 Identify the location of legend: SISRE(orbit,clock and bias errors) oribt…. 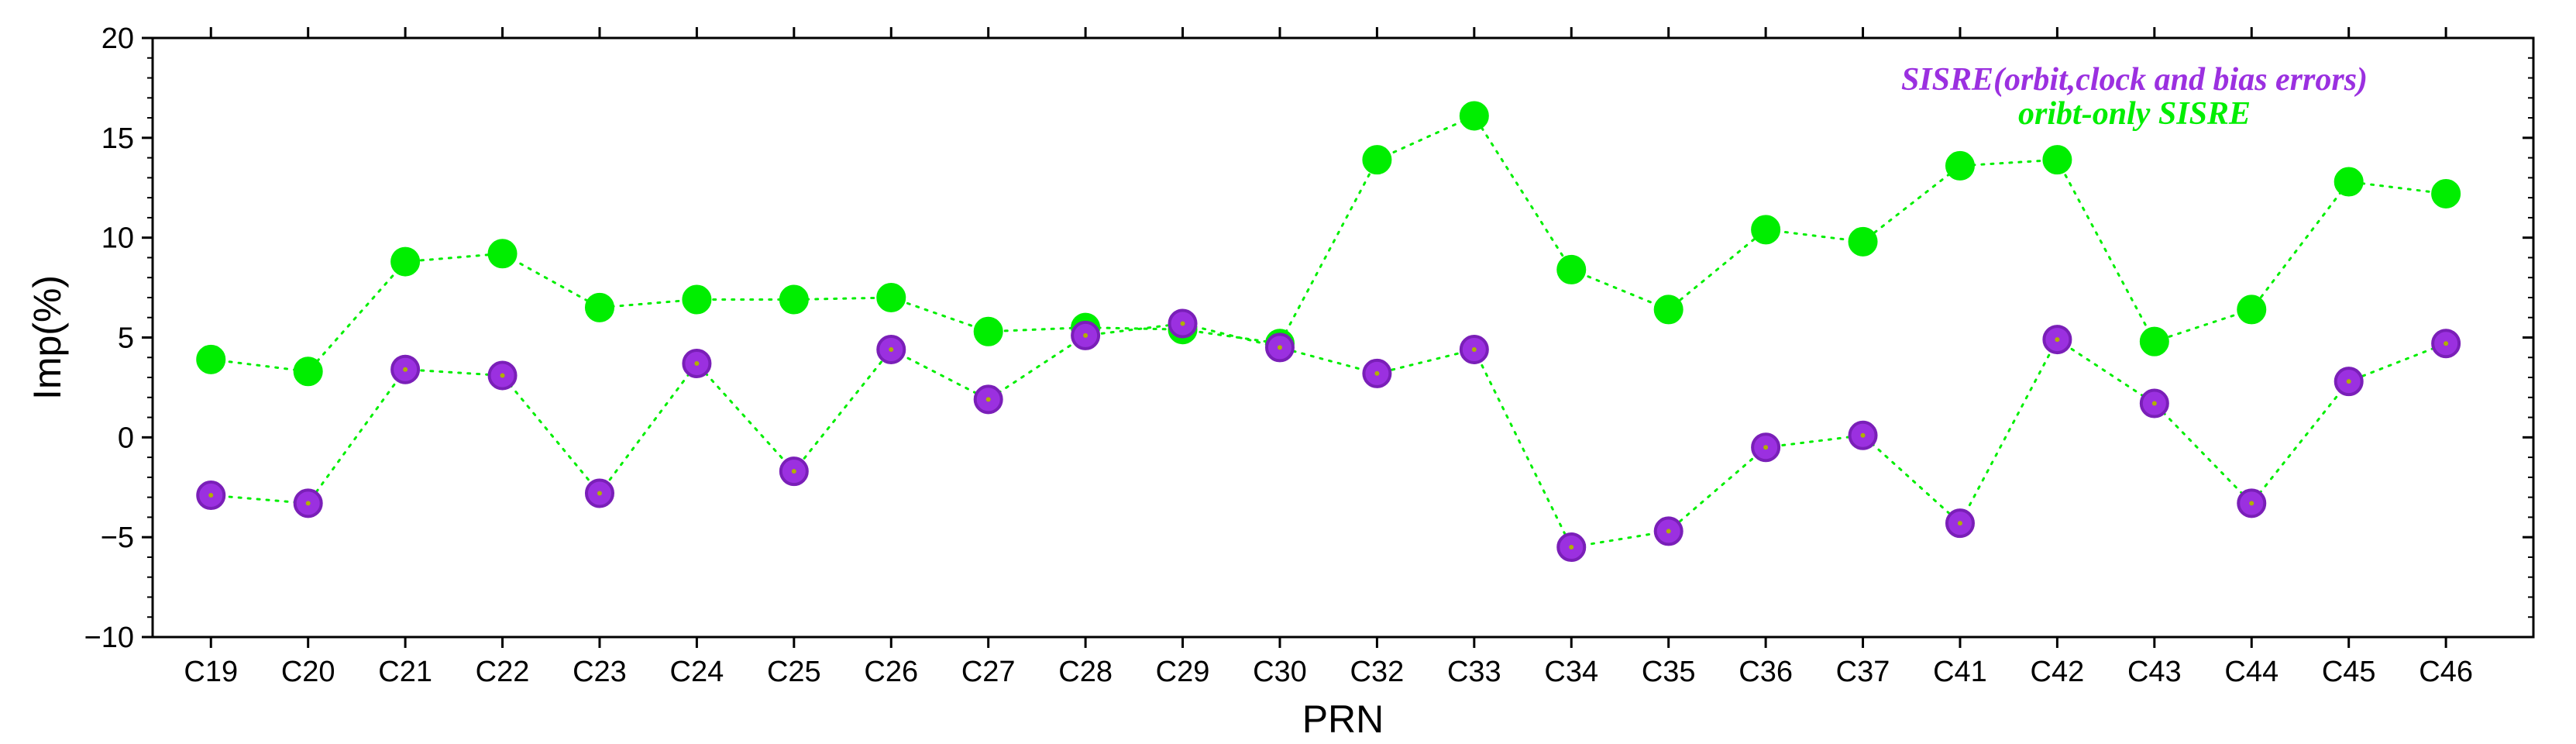
(2134, 97).